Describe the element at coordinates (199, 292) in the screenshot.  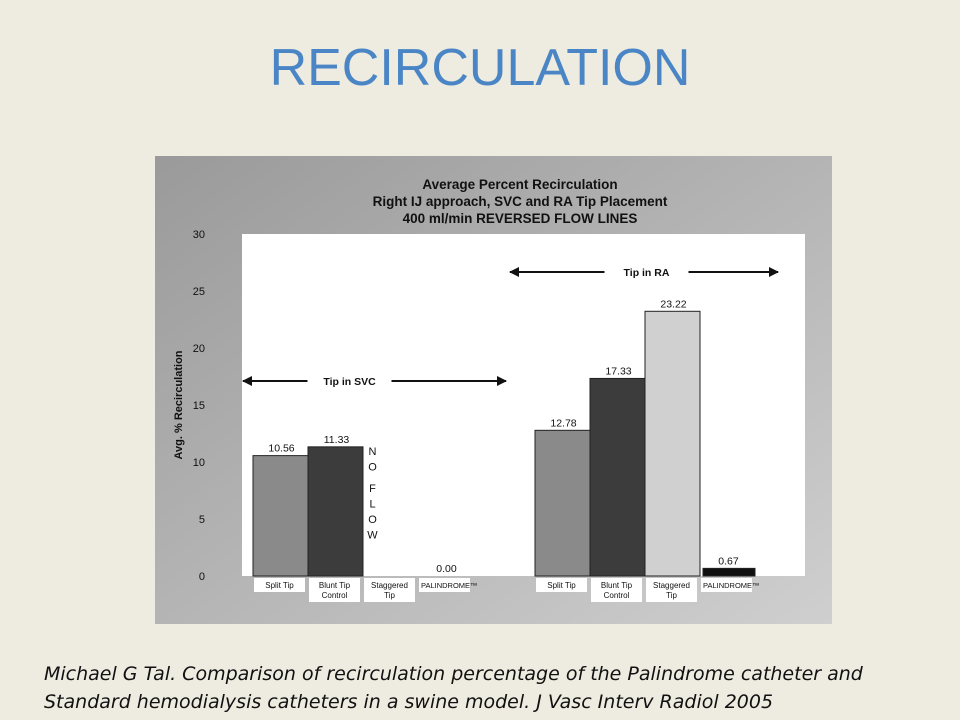
I see `y-tick-label-25: 25` at that location.